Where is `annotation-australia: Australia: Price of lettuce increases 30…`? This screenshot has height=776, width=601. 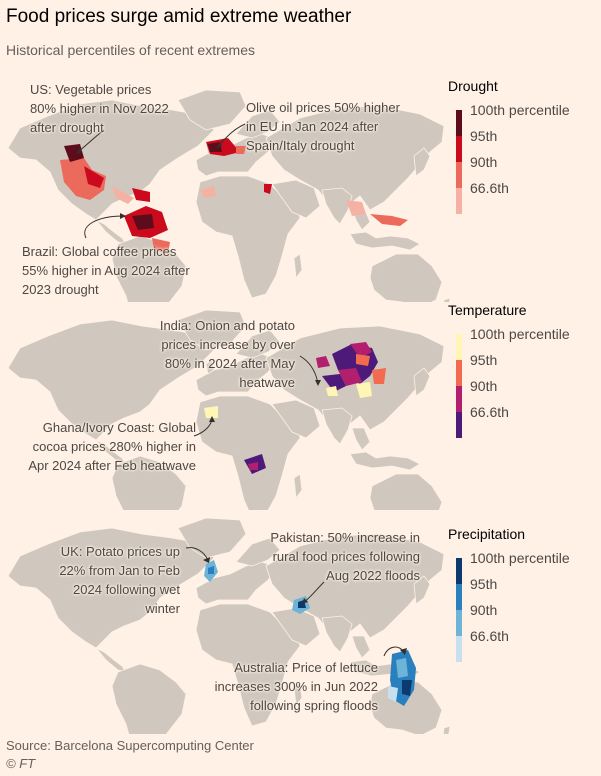
annotation-australia: Australia: Price of lettuce increases 30… is located at coordinates (296, 686).